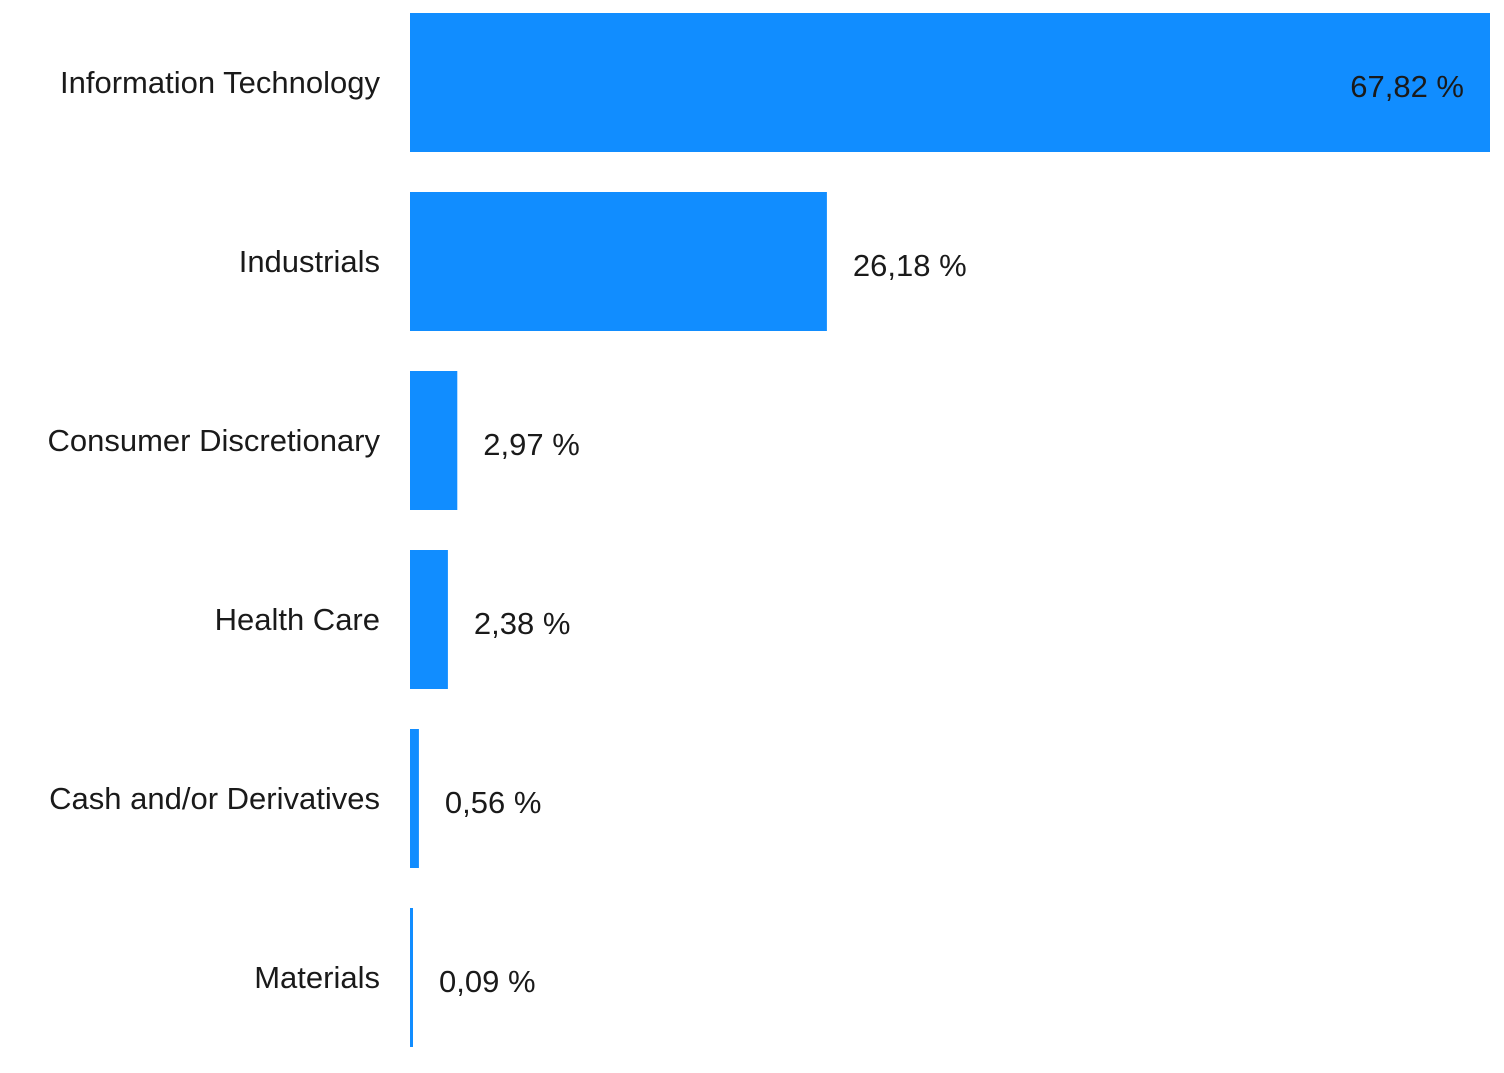 The image size is (1504, 1073). Describe the element at coordinates (493, 802) in the screenshot. I see `value-label: 0,56 %` at that location.